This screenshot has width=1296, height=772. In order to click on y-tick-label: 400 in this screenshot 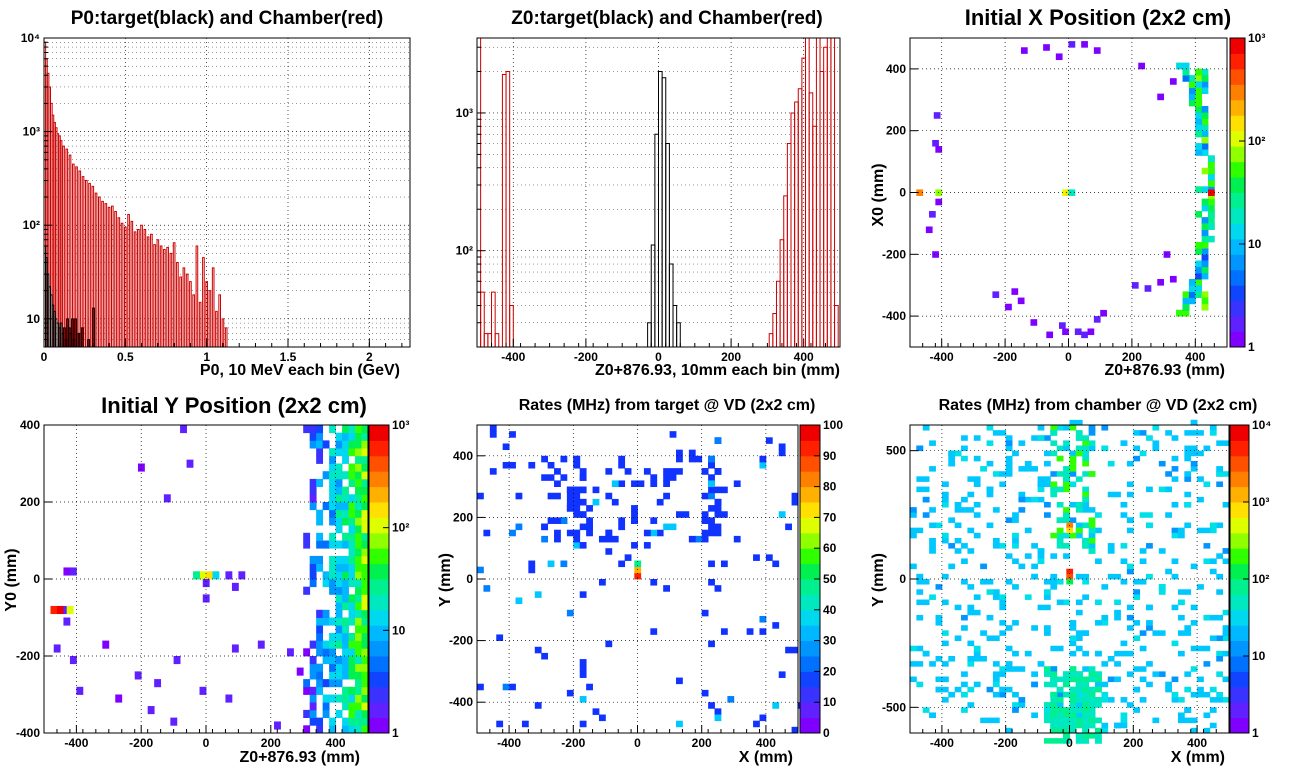, I will do `click(896, 69)`.